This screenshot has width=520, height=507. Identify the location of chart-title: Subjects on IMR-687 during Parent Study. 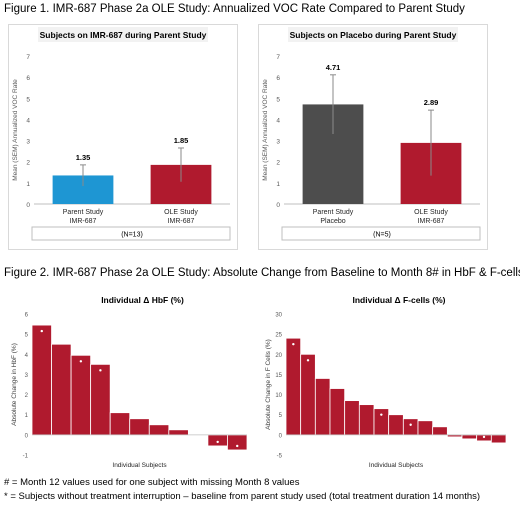
(123, 35).